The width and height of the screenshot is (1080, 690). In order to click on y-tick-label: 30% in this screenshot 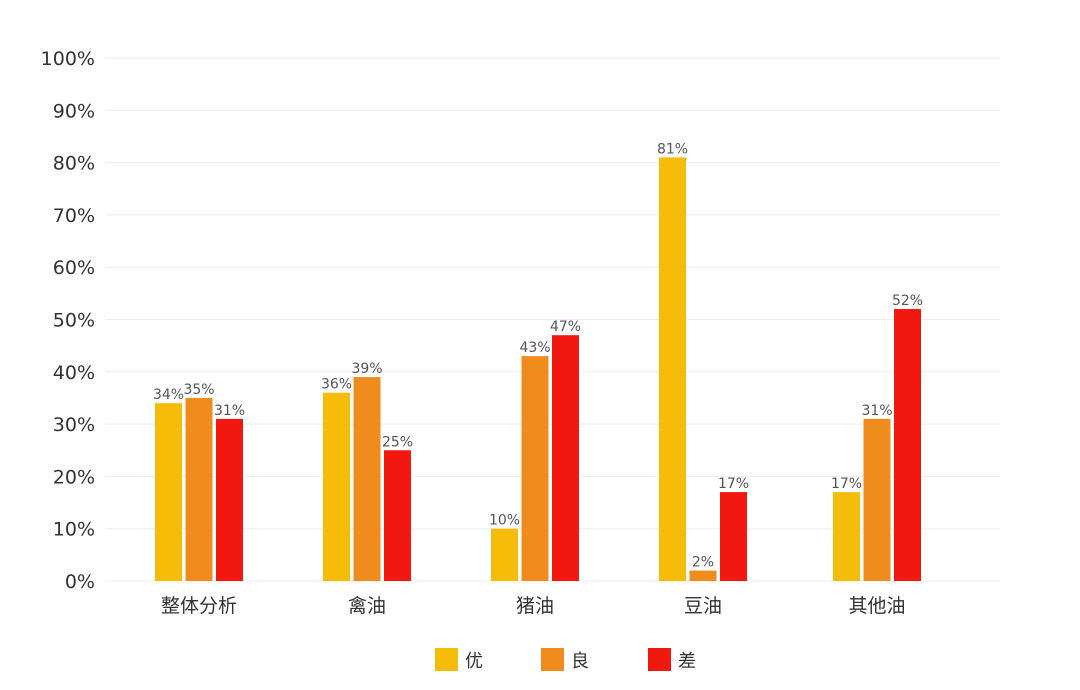, I will do `click(74, 425)`.